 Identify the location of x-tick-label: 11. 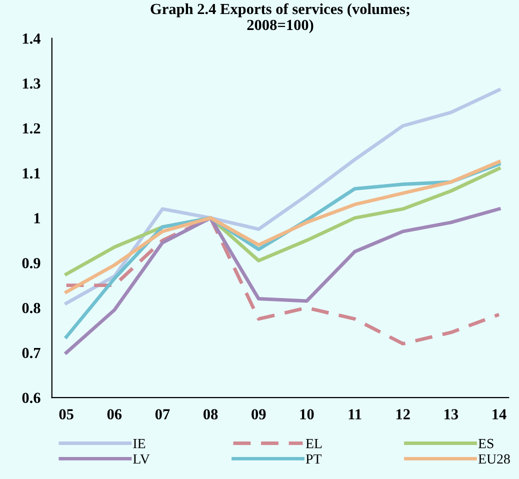
(355, 414).